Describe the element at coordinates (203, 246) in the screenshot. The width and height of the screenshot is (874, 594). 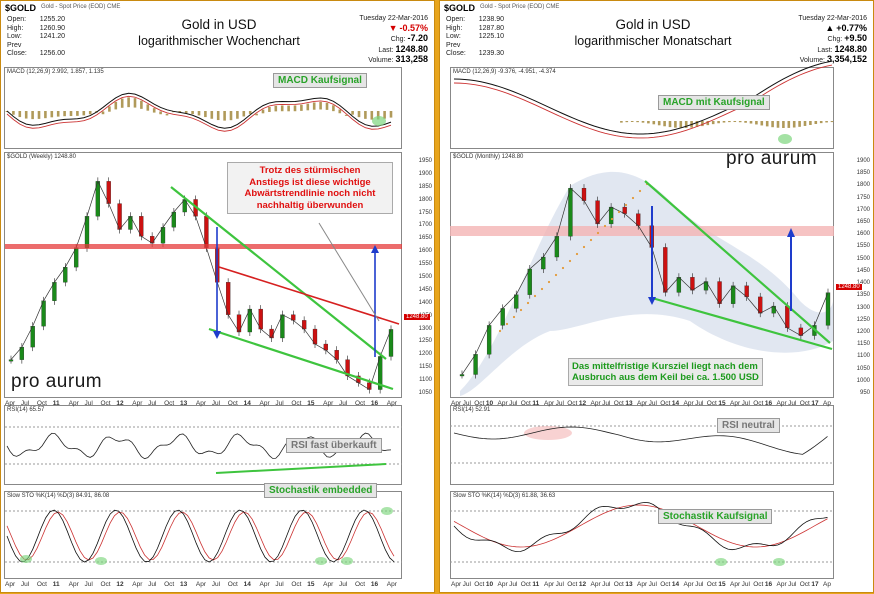
I see `resistance-band` at that location.